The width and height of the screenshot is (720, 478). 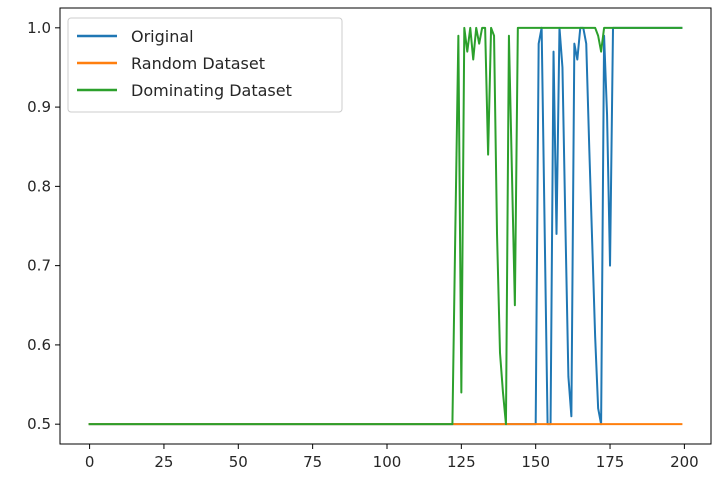 I want to click on y-tick-label: 1.0, so click(x=39, y=28).